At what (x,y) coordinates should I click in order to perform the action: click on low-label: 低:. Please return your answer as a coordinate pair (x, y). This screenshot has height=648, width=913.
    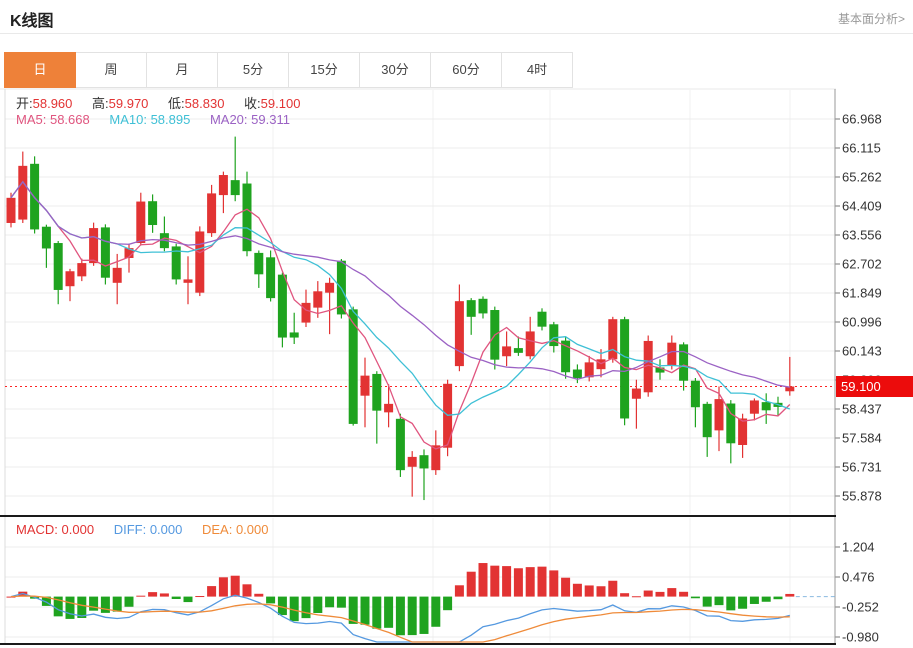
    Looking at the image, I should click on (176, 103).